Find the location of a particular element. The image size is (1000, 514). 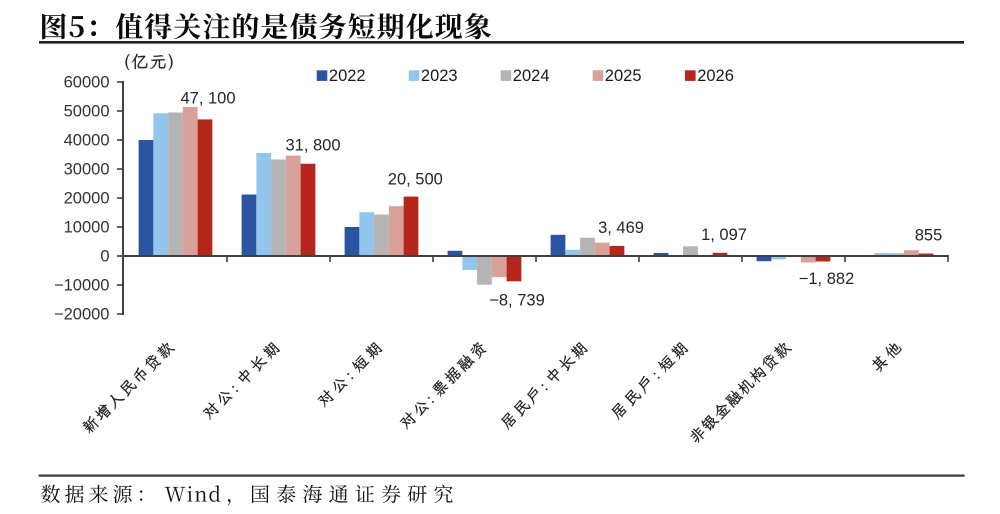

svg-text: −20000 is located at coordinates (82, 315).